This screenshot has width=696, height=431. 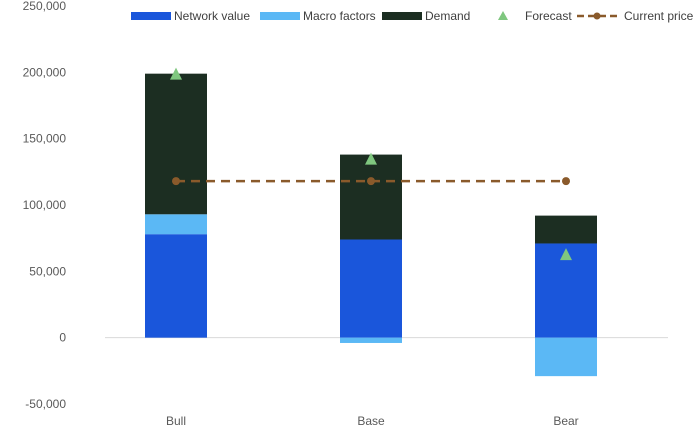 I want to click on y-tick-label: 0, so click(x=62, y=338).